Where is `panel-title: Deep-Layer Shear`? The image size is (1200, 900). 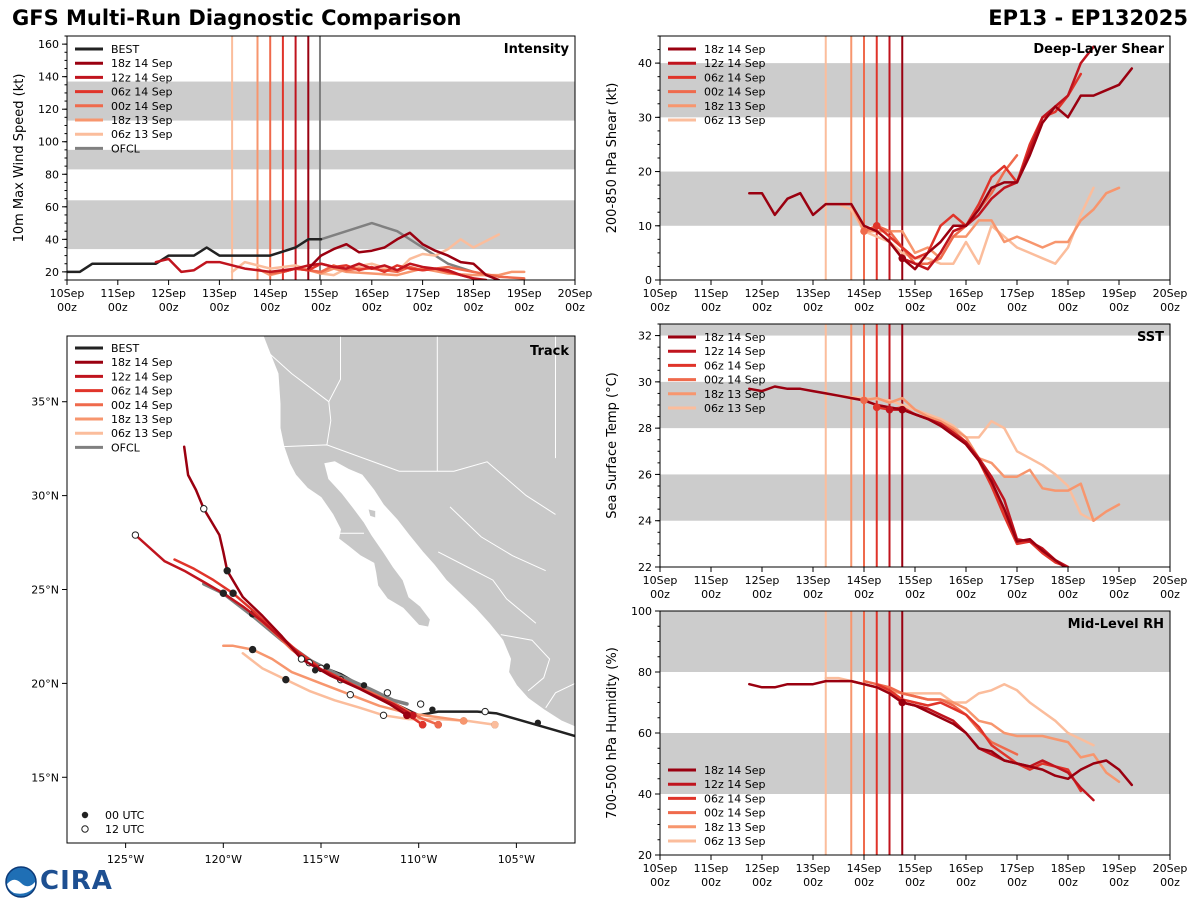 panel-title: Deep-Layer Shear is located at coordinates (1098, 49).